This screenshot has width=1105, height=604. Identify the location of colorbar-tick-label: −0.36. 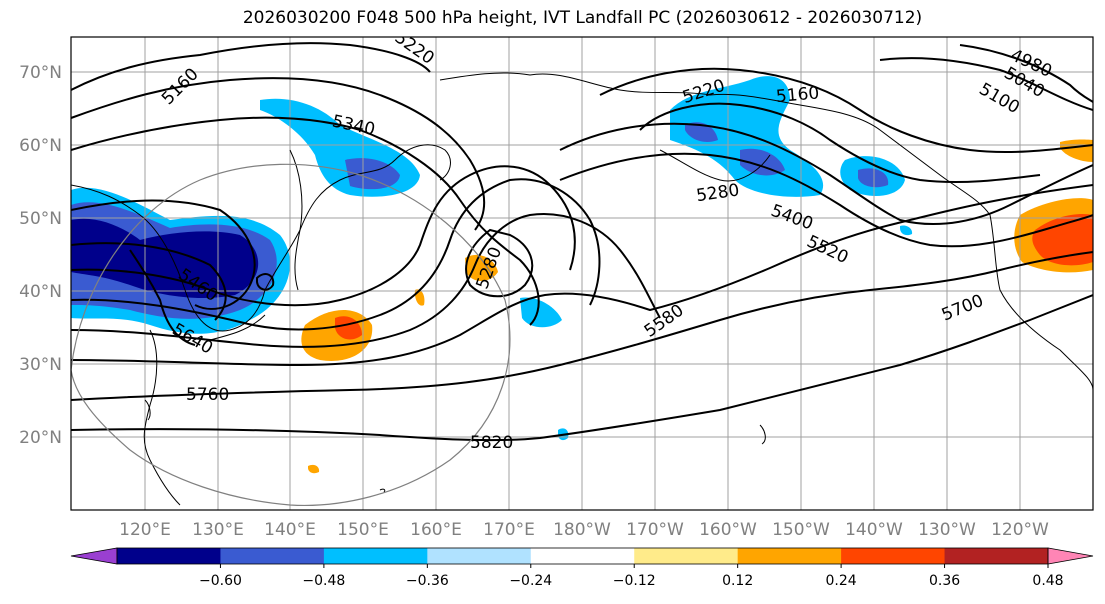
(427, 581).